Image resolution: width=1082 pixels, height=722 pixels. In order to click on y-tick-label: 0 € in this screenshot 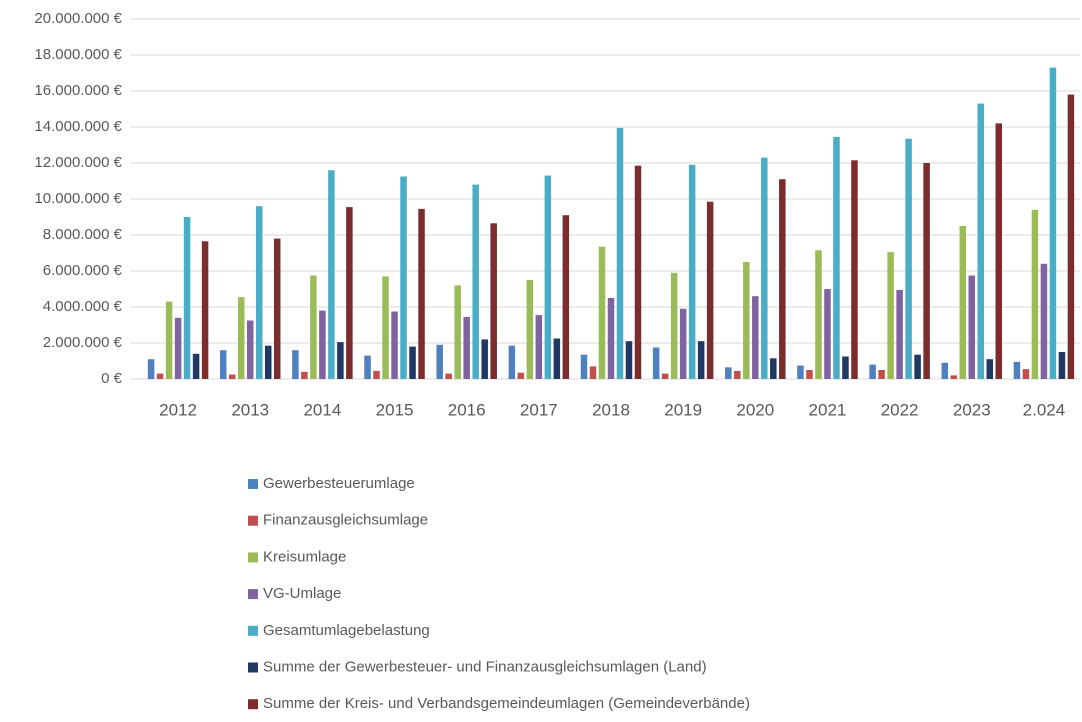, I will do `click(112, 378)`.